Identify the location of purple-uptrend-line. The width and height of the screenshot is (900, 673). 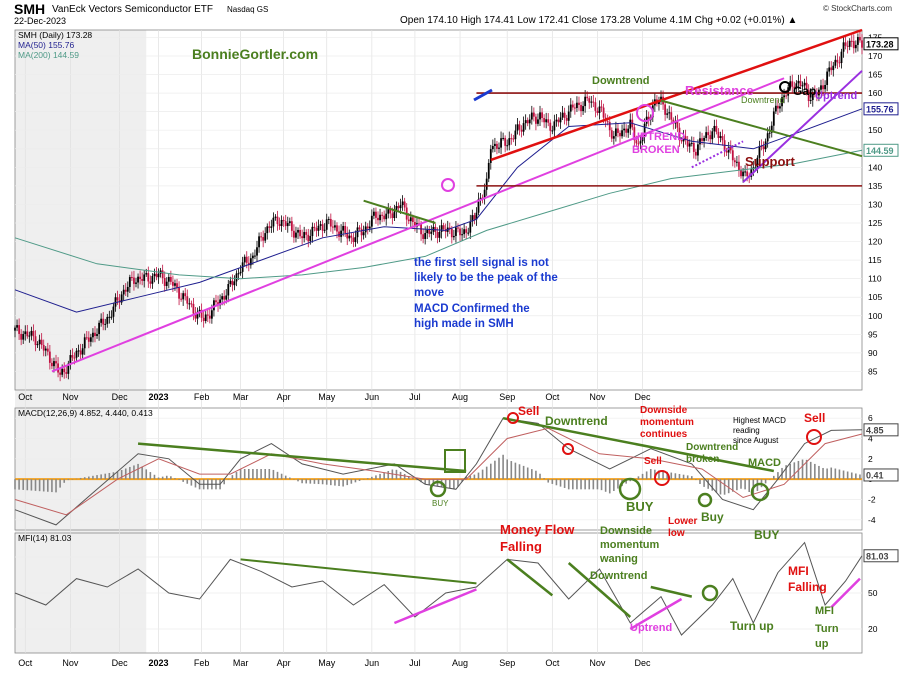
(802, 126).